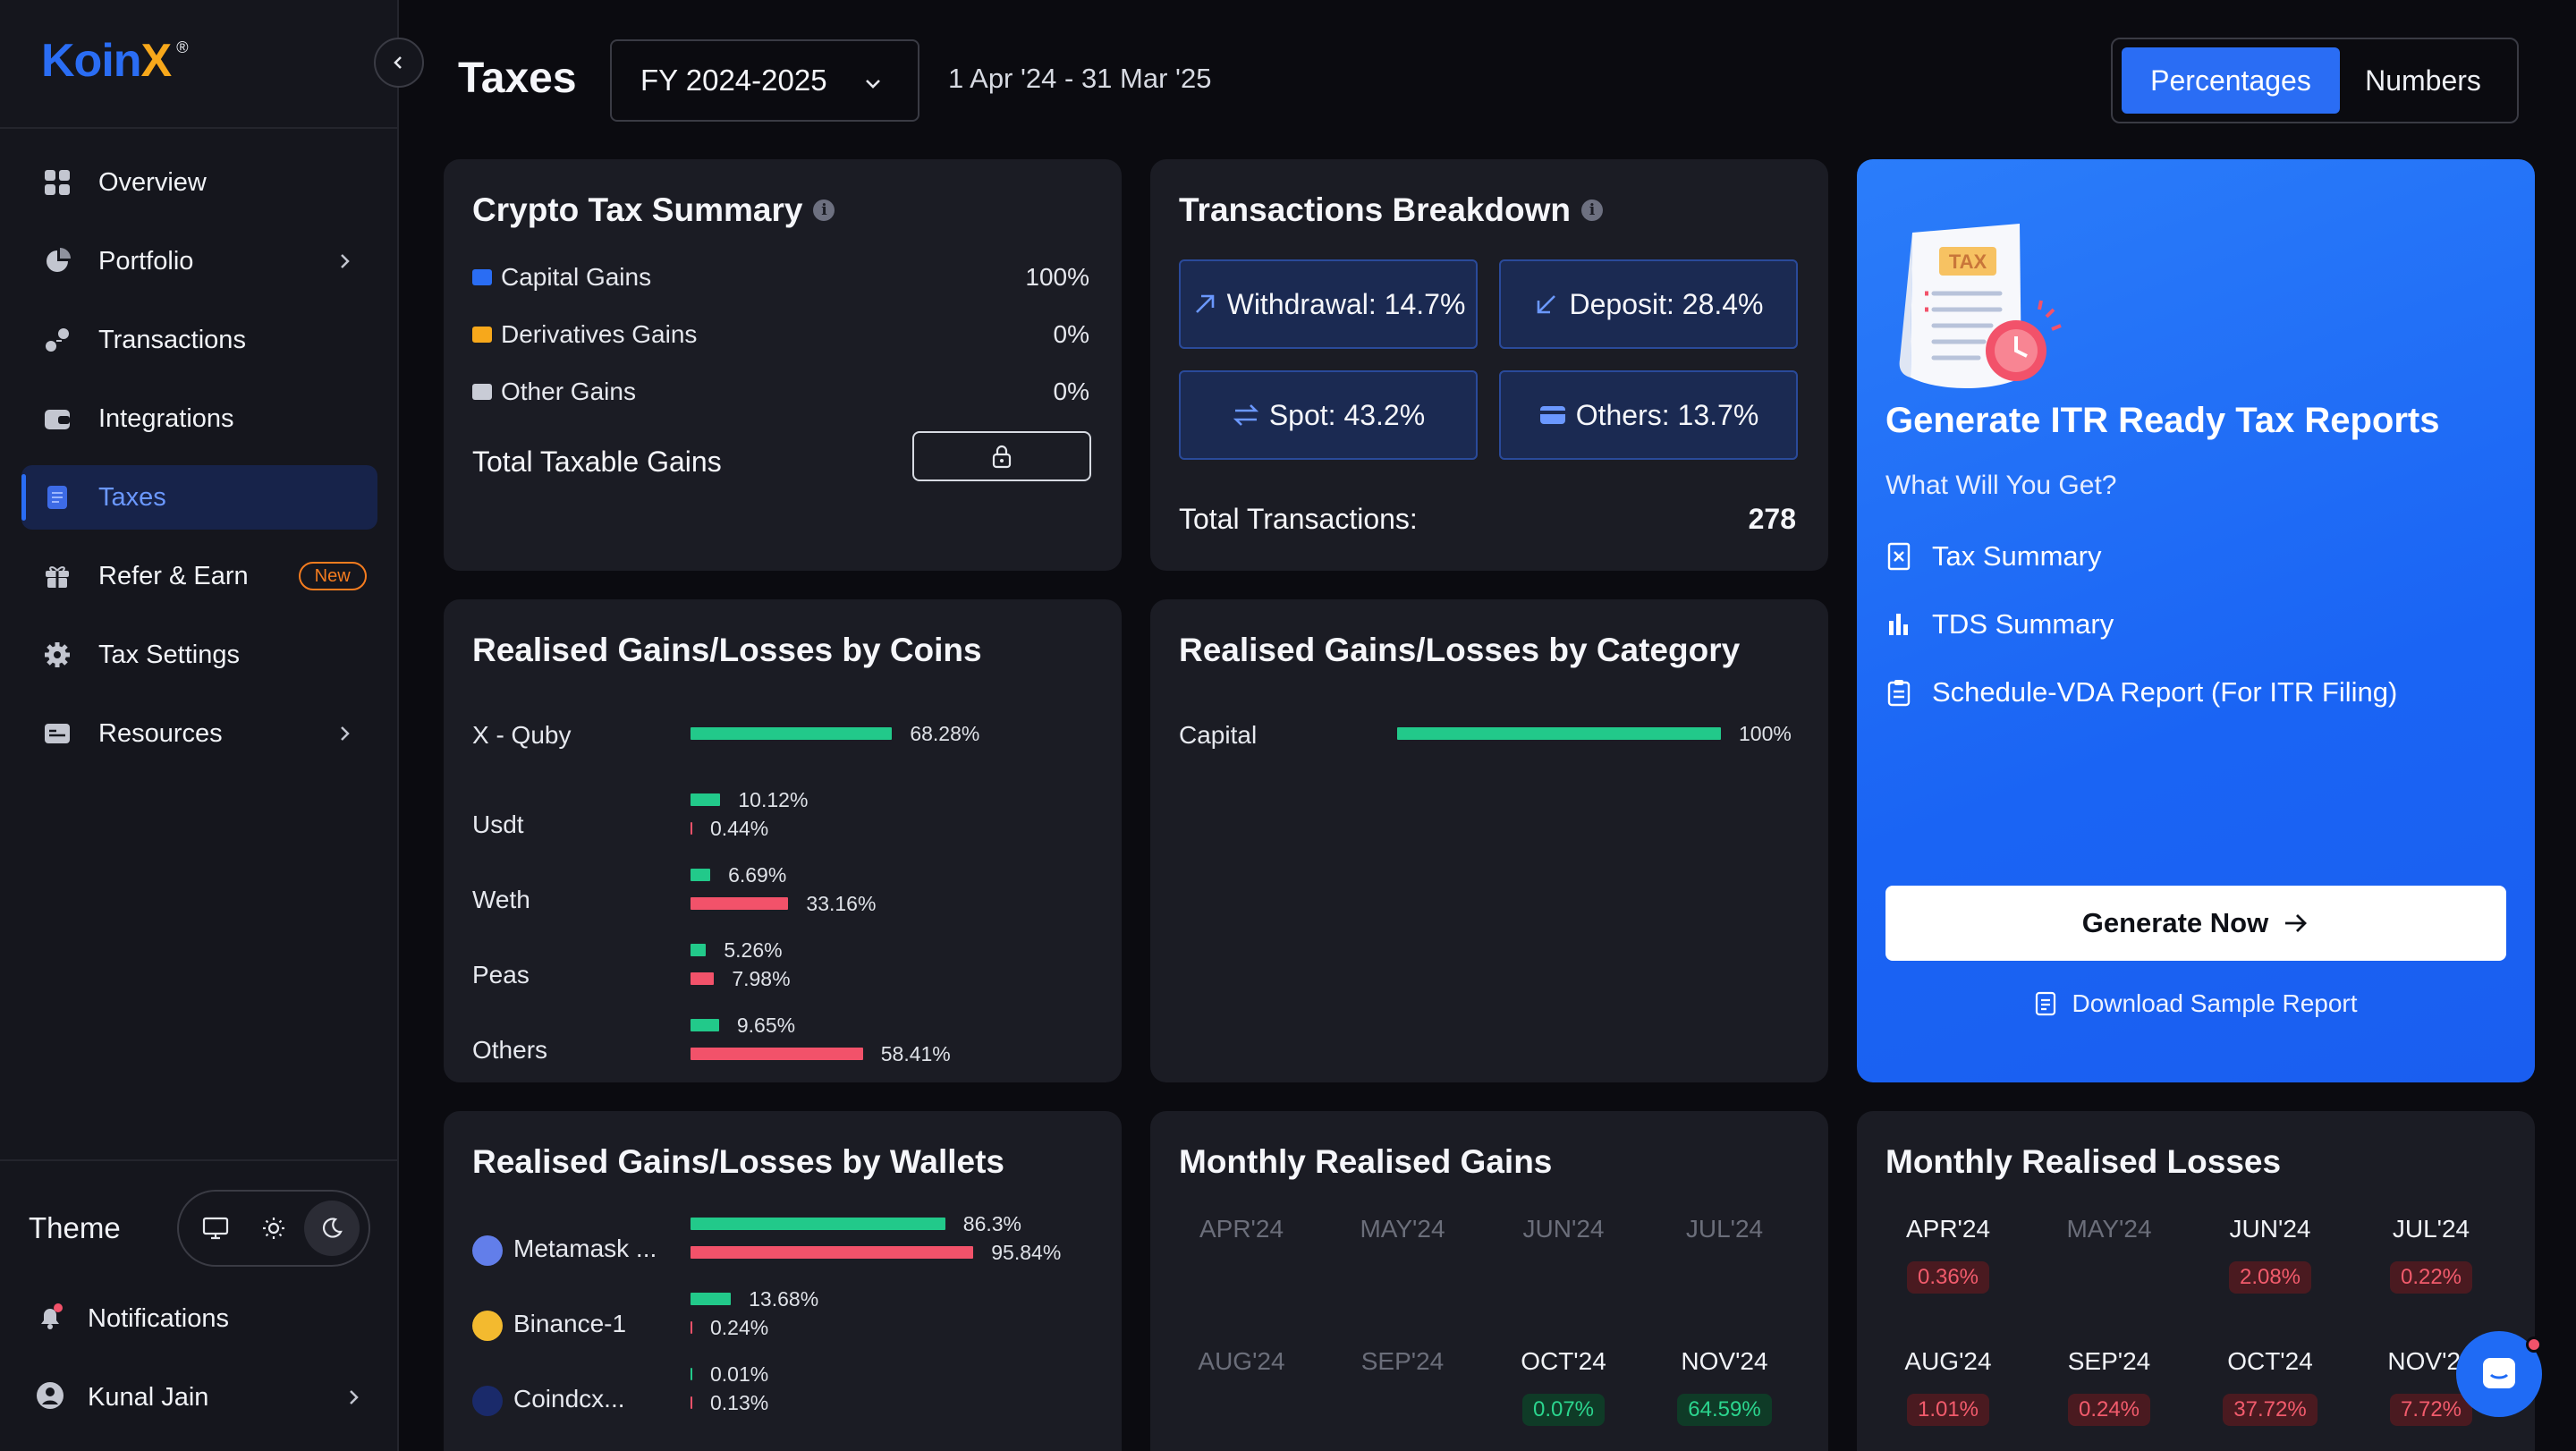 The image size is (2576, 1451). Describe the element at coordinates (2499, 1374) in the screenshot. I see `support-chat-button` at that location.